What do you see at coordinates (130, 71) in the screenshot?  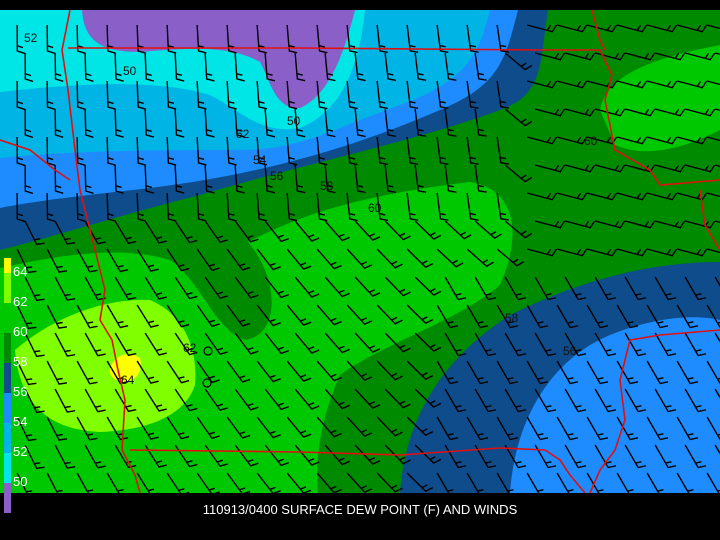 I see `contour-label: 50` at bounding box center [130, 71].